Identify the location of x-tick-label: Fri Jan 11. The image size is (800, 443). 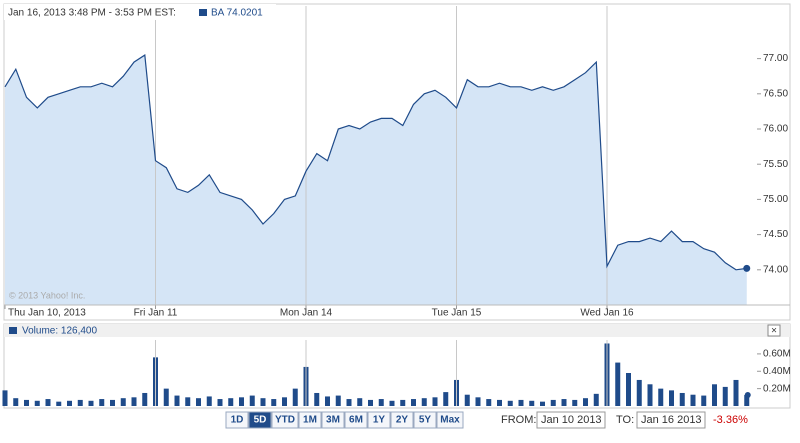
(156, 313).